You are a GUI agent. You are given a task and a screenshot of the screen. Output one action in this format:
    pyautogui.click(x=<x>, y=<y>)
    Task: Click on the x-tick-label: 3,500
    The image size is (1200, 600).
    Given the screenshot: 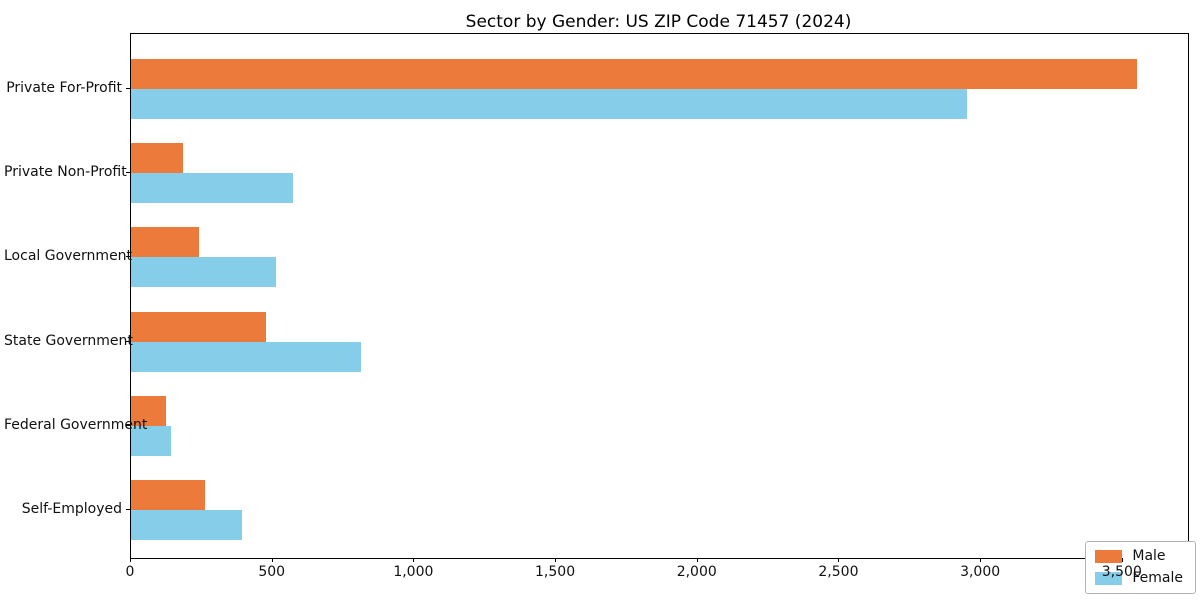 What is the action you would take?
    pyautogui.click(x=1121, y=572)
    